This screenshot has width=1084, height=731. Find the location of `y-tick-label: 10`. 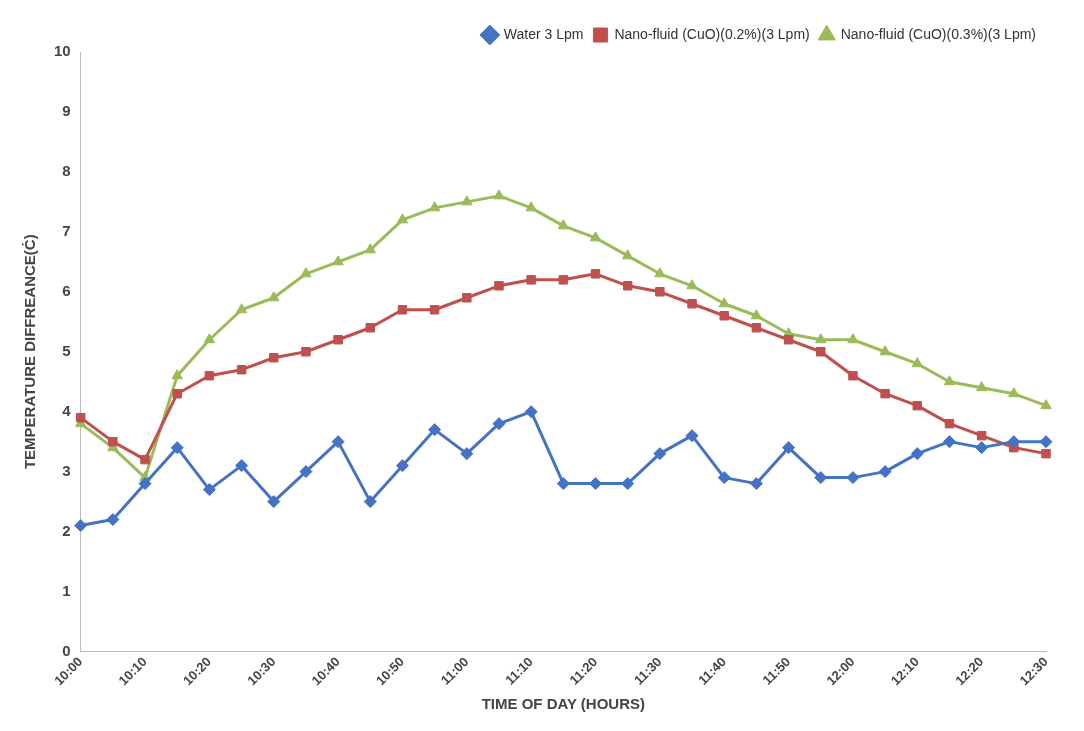

y-tick-label: 10 is located at coordinates (62, 51).